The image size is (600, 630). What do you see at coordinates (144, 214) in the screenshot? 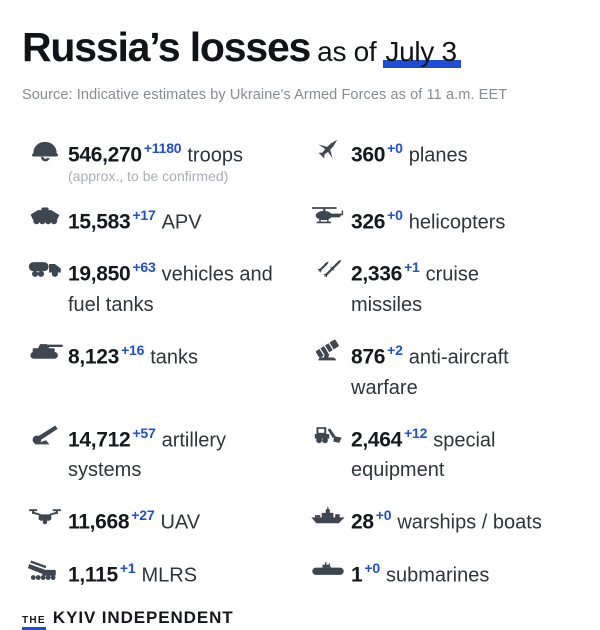
I see `stat-delta: +17` at bounding box center [144, 214].